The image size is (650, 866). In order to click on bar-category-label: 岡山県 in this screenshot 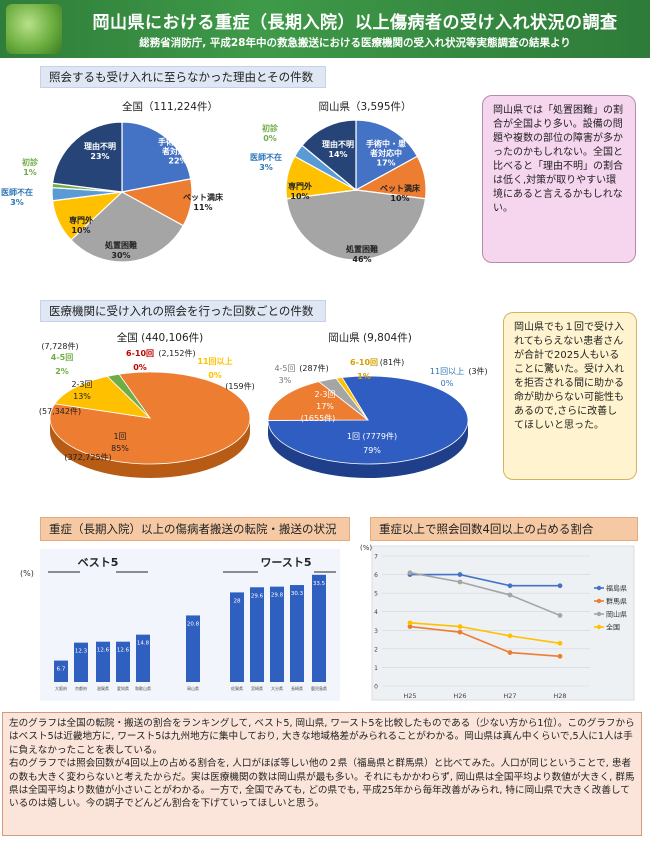, I will do `click(193, 688)`.